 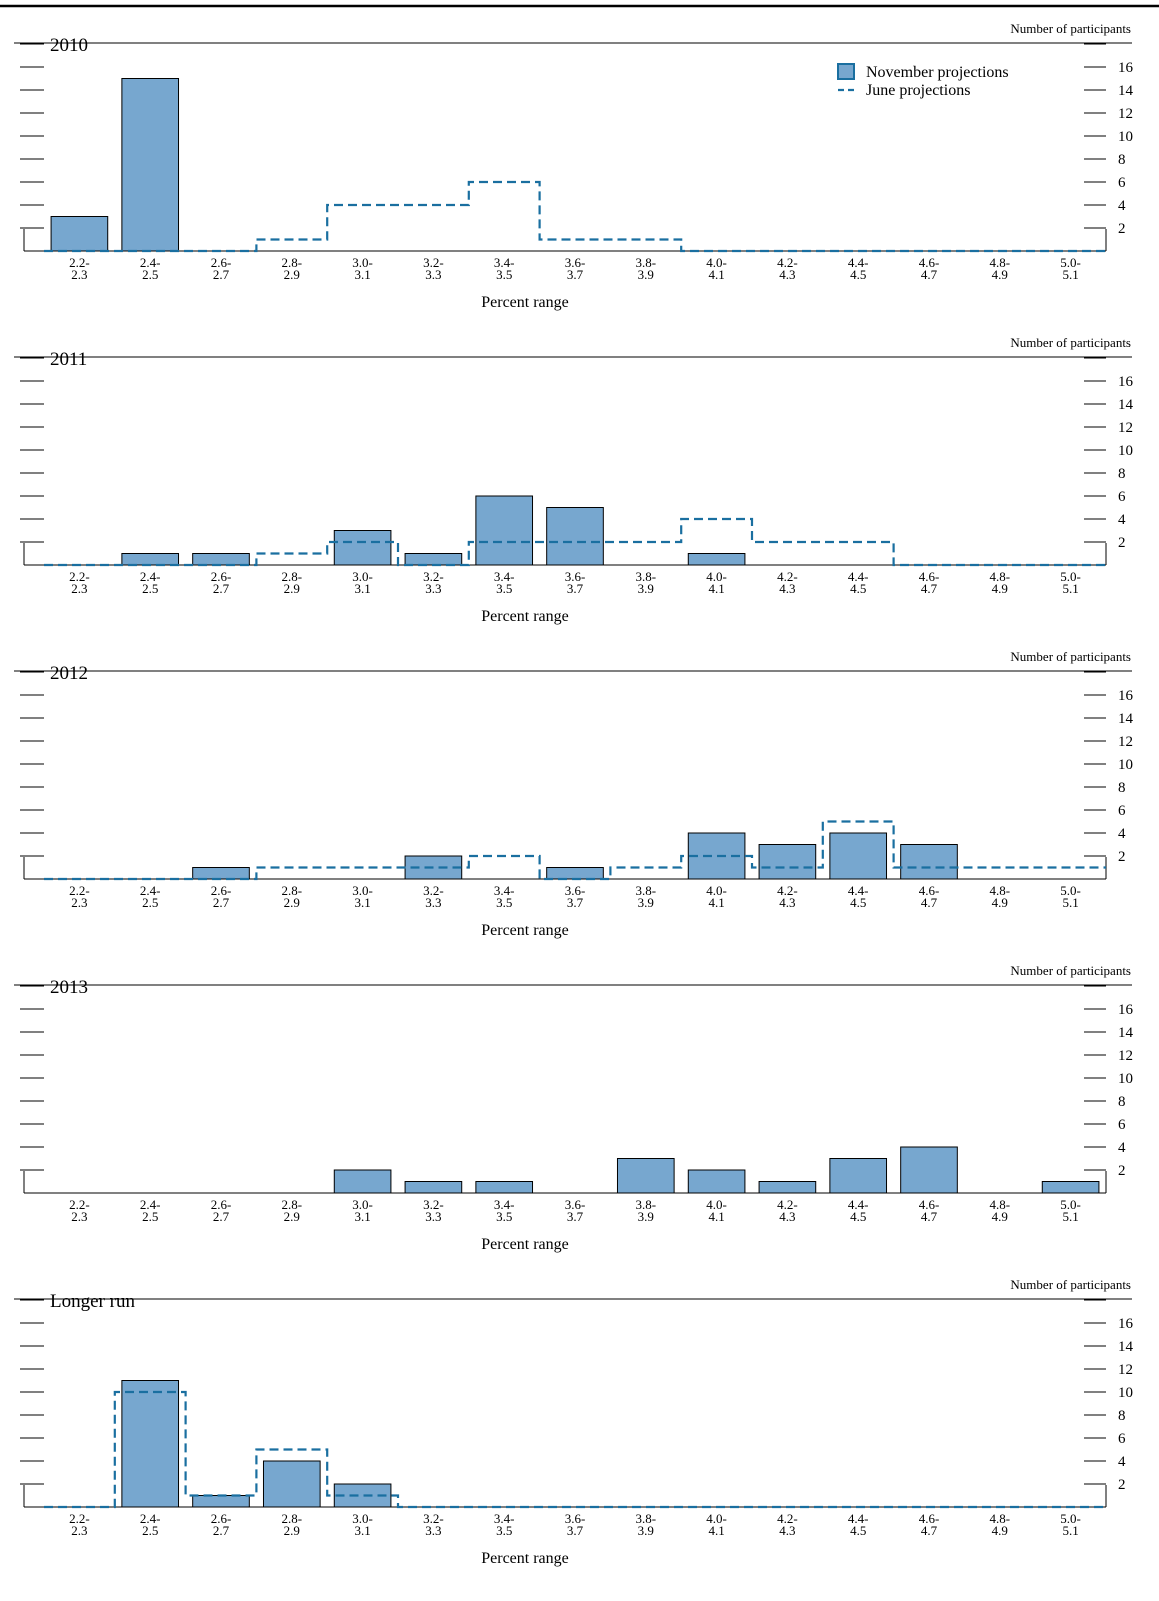 What do you see at coordinates (1126, 1010) in the screenshot?
I see `y-tick-label: 16` at bounding box center [1126, 1010].